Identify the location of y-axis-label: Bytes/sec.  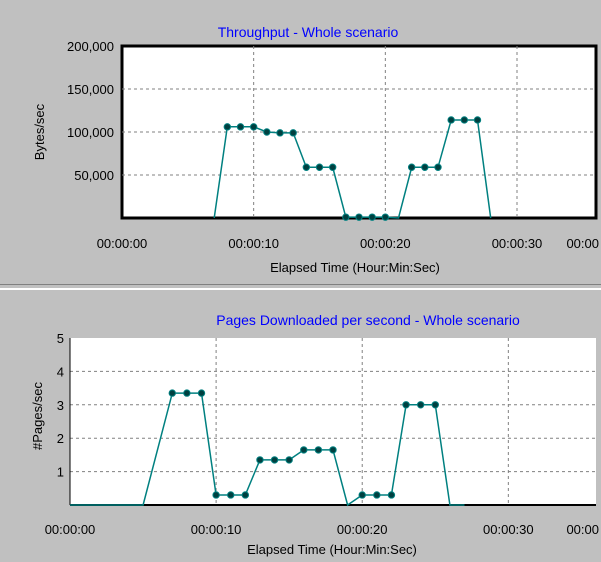
(39, 131).